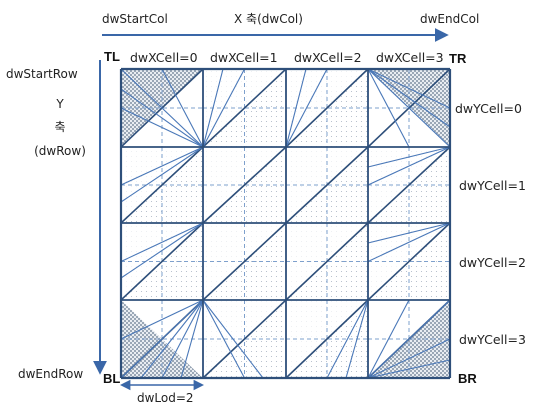 The image size is (534, 409). I want to click on y-axis-unit: (dwRow), so click(60, 151).